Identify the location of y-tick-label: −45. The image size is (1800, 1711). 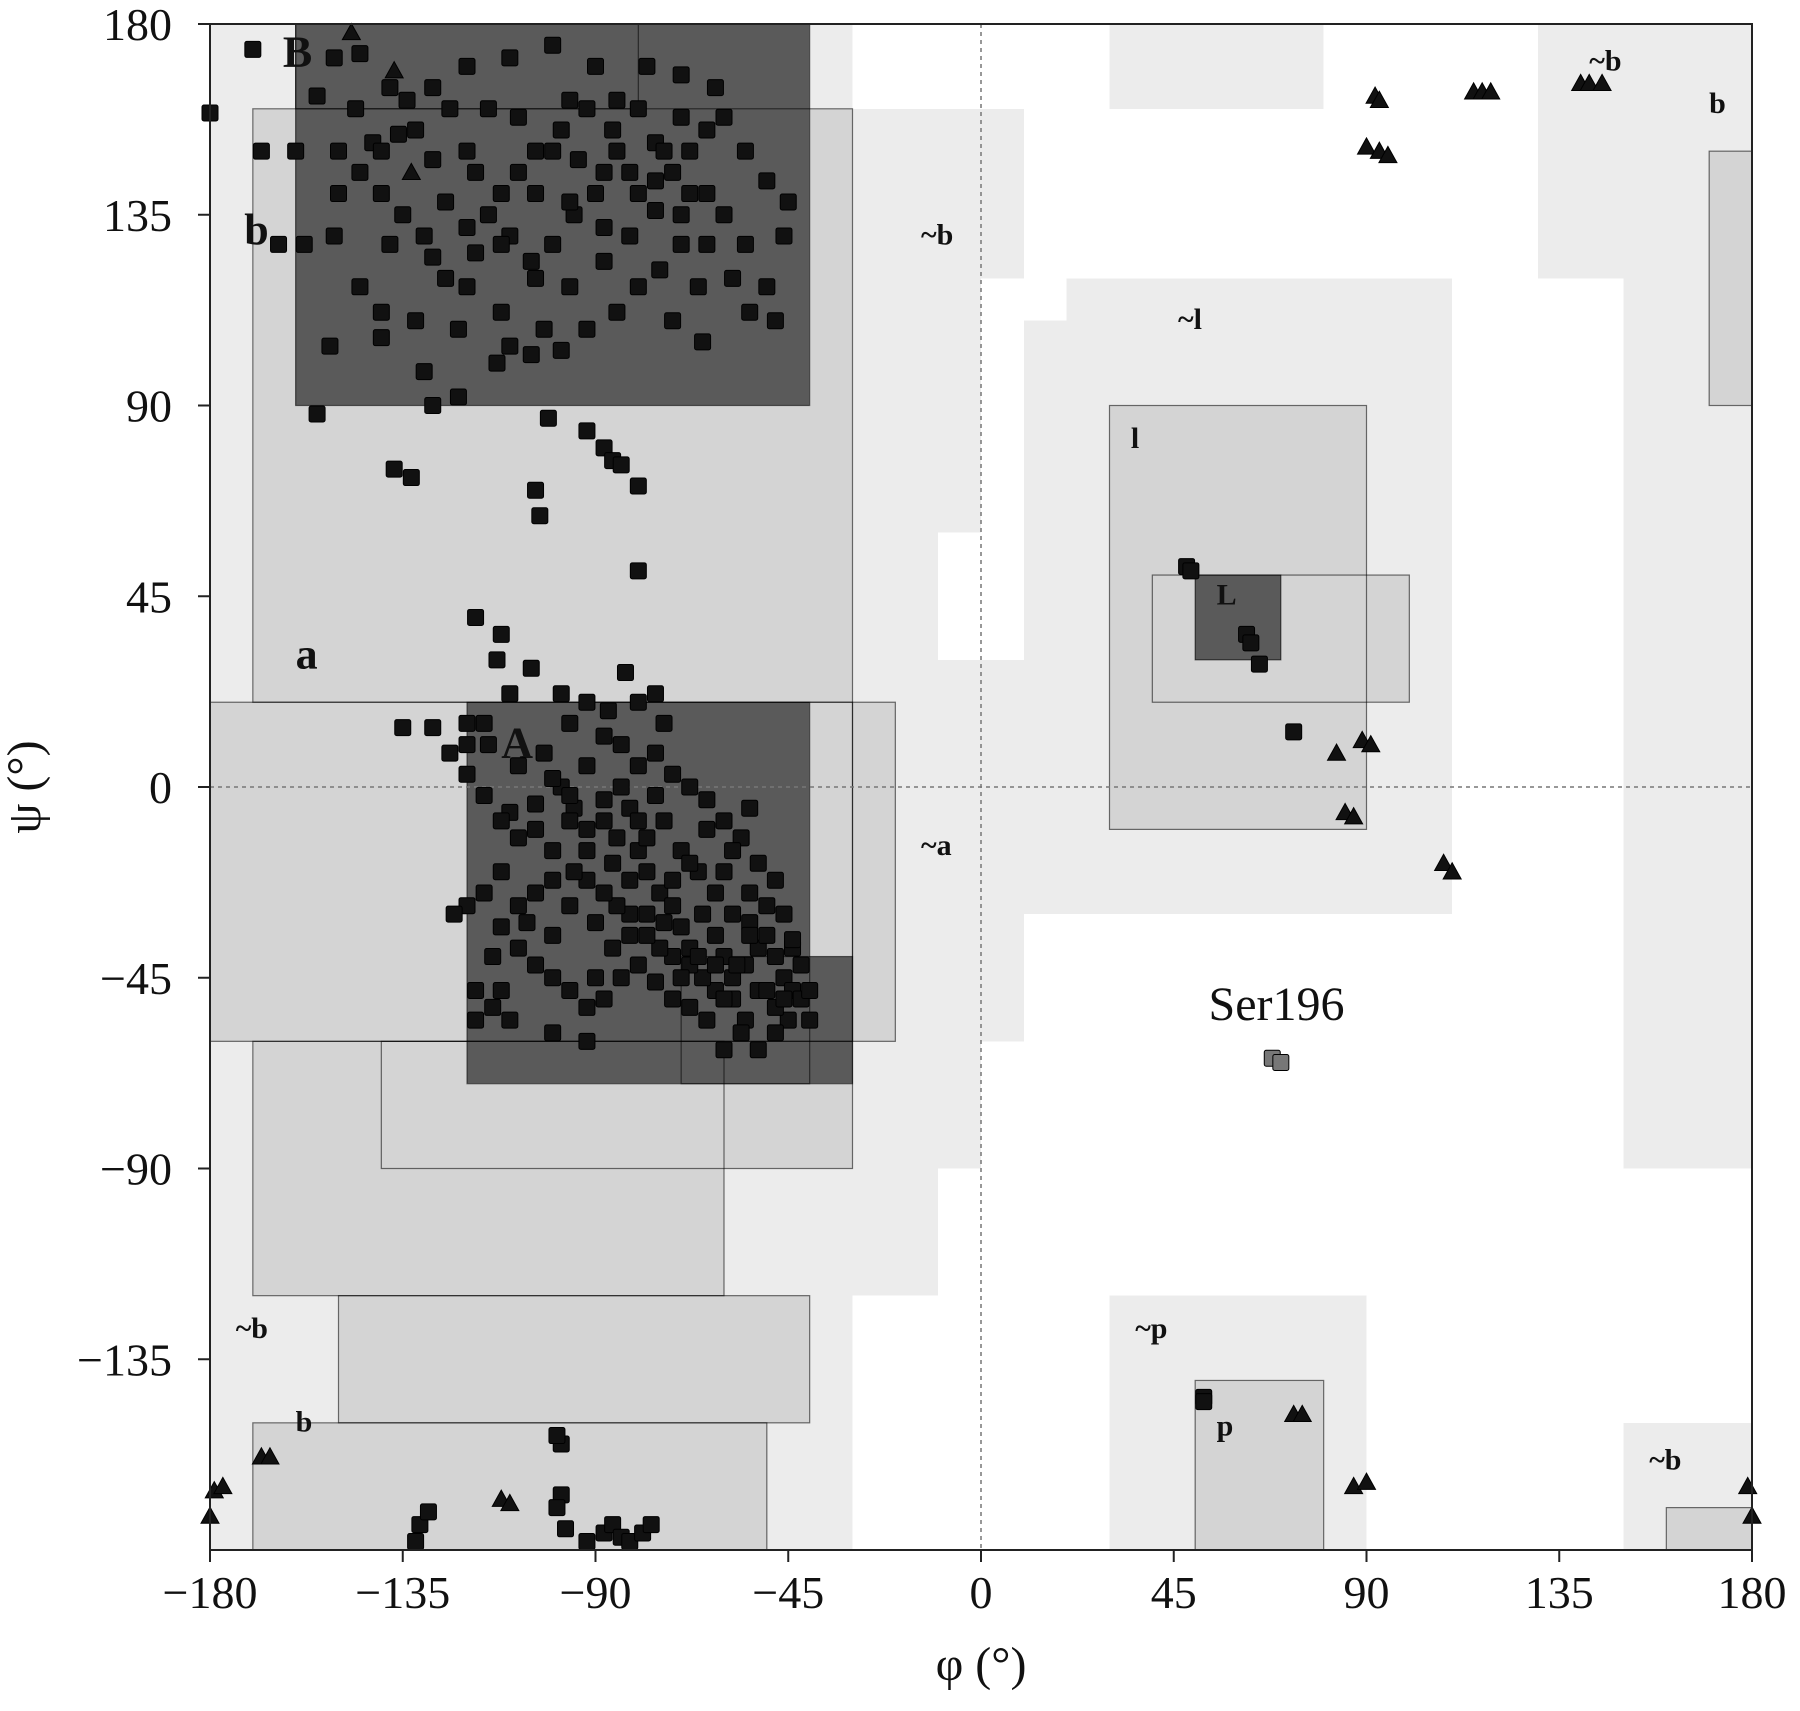
(136, 978).